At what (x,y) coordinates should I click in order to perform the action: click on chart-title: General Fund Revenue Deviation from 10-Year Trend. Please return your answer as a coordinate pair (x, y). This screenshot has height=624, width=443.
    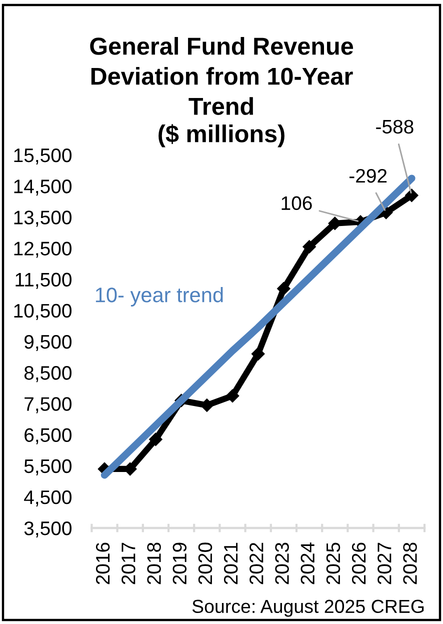
    Looking at the image, I should click on (222, 76).